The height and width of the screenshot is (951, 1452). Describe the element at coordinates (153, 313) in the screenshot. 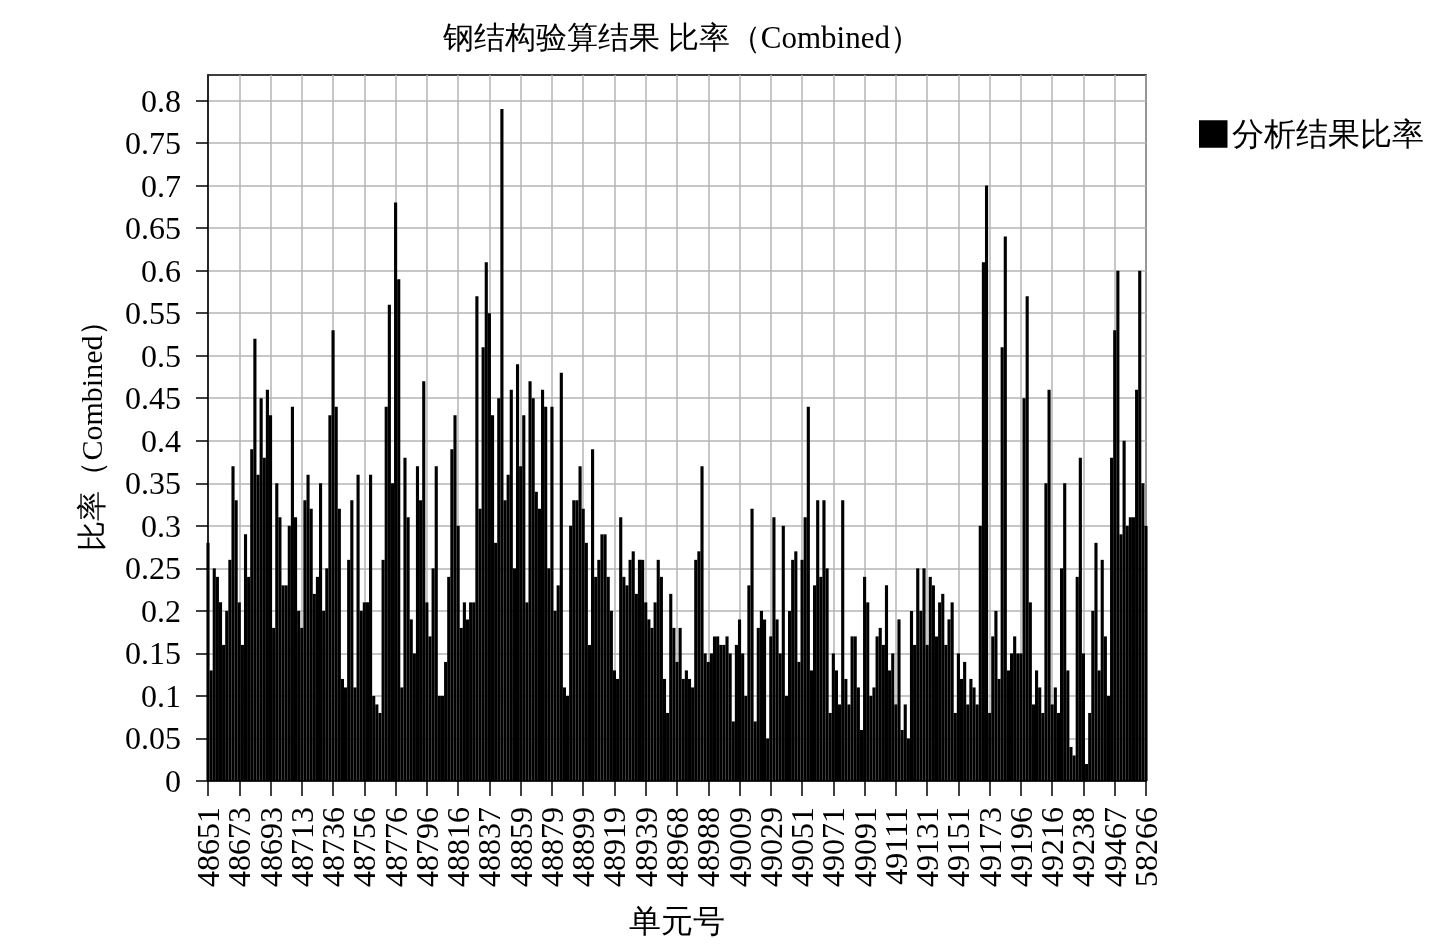

I see `y-tick-label: 0.55` at that location.